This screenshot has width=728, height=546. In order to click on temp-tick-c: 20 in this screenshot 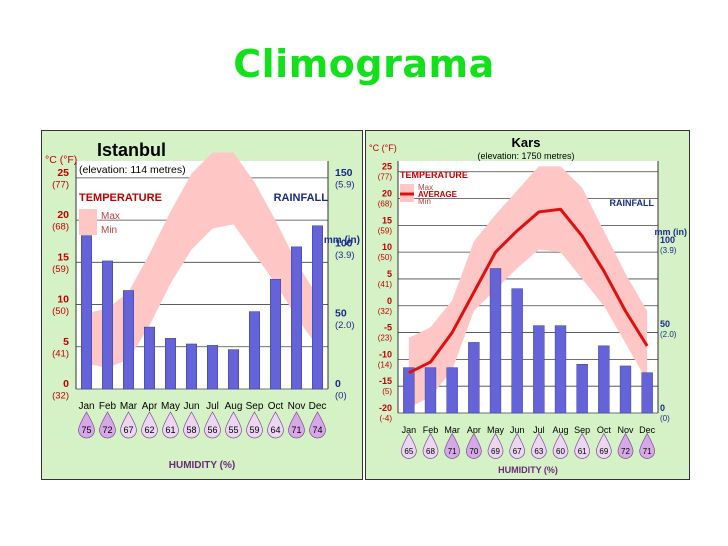, I will do `click(387, 194)`.